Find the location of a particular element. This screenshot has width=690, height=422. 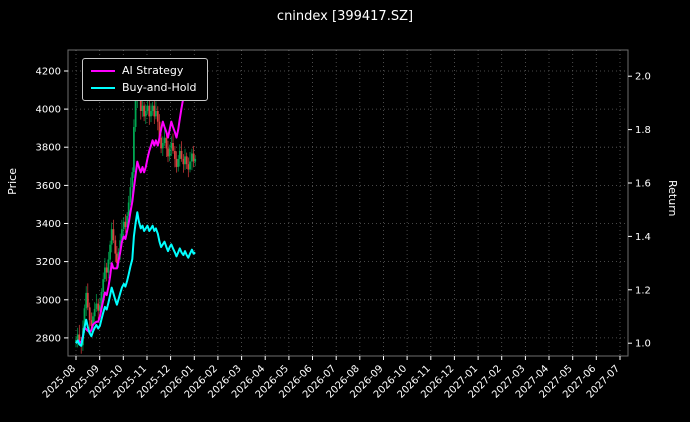

legend-item-ai-strategy: AI Strategy is located at coordinates (144, 70).